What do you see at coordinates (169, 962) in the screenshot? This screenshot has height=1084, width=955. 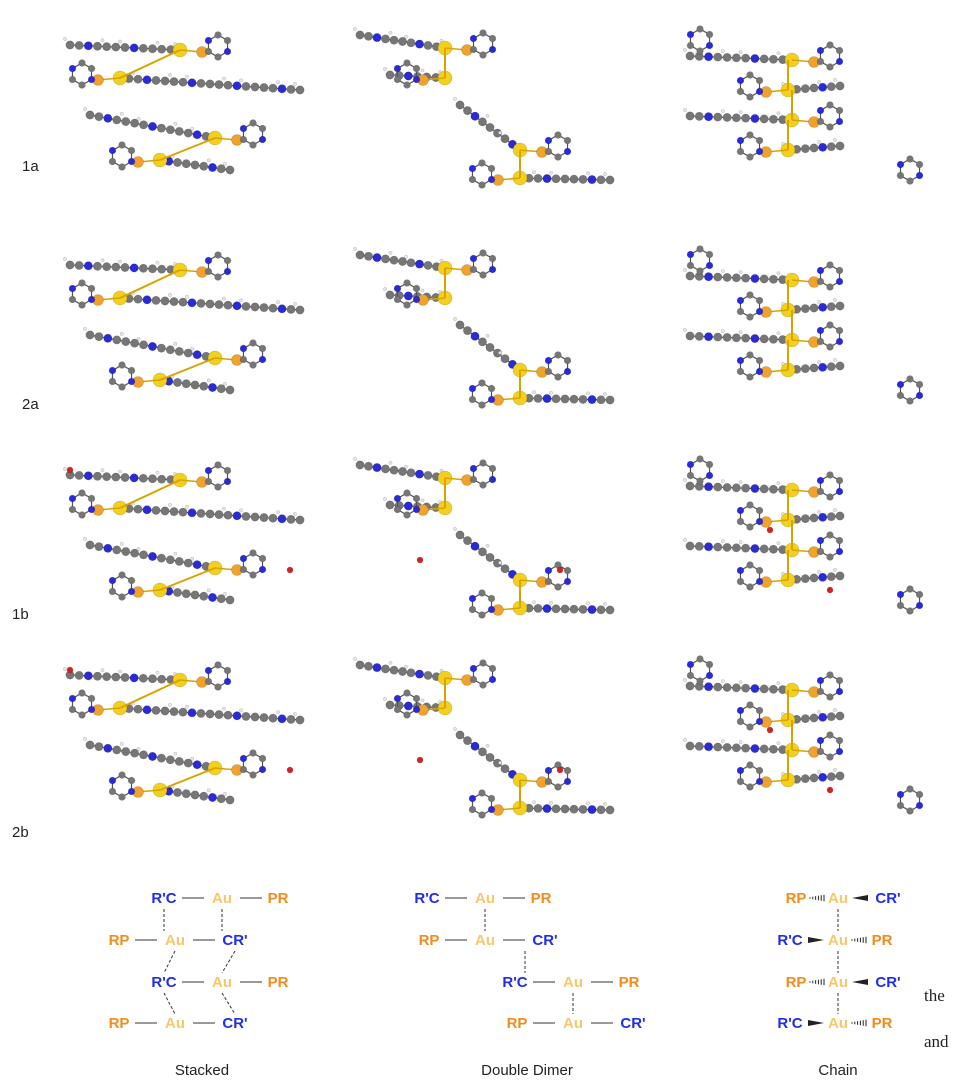 I see `stacked-contact` at bounding box center [169, 962].